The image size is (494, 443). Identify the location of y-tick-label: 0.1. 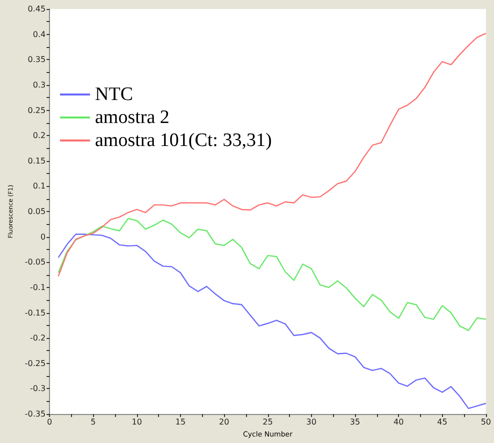
(39, 186).